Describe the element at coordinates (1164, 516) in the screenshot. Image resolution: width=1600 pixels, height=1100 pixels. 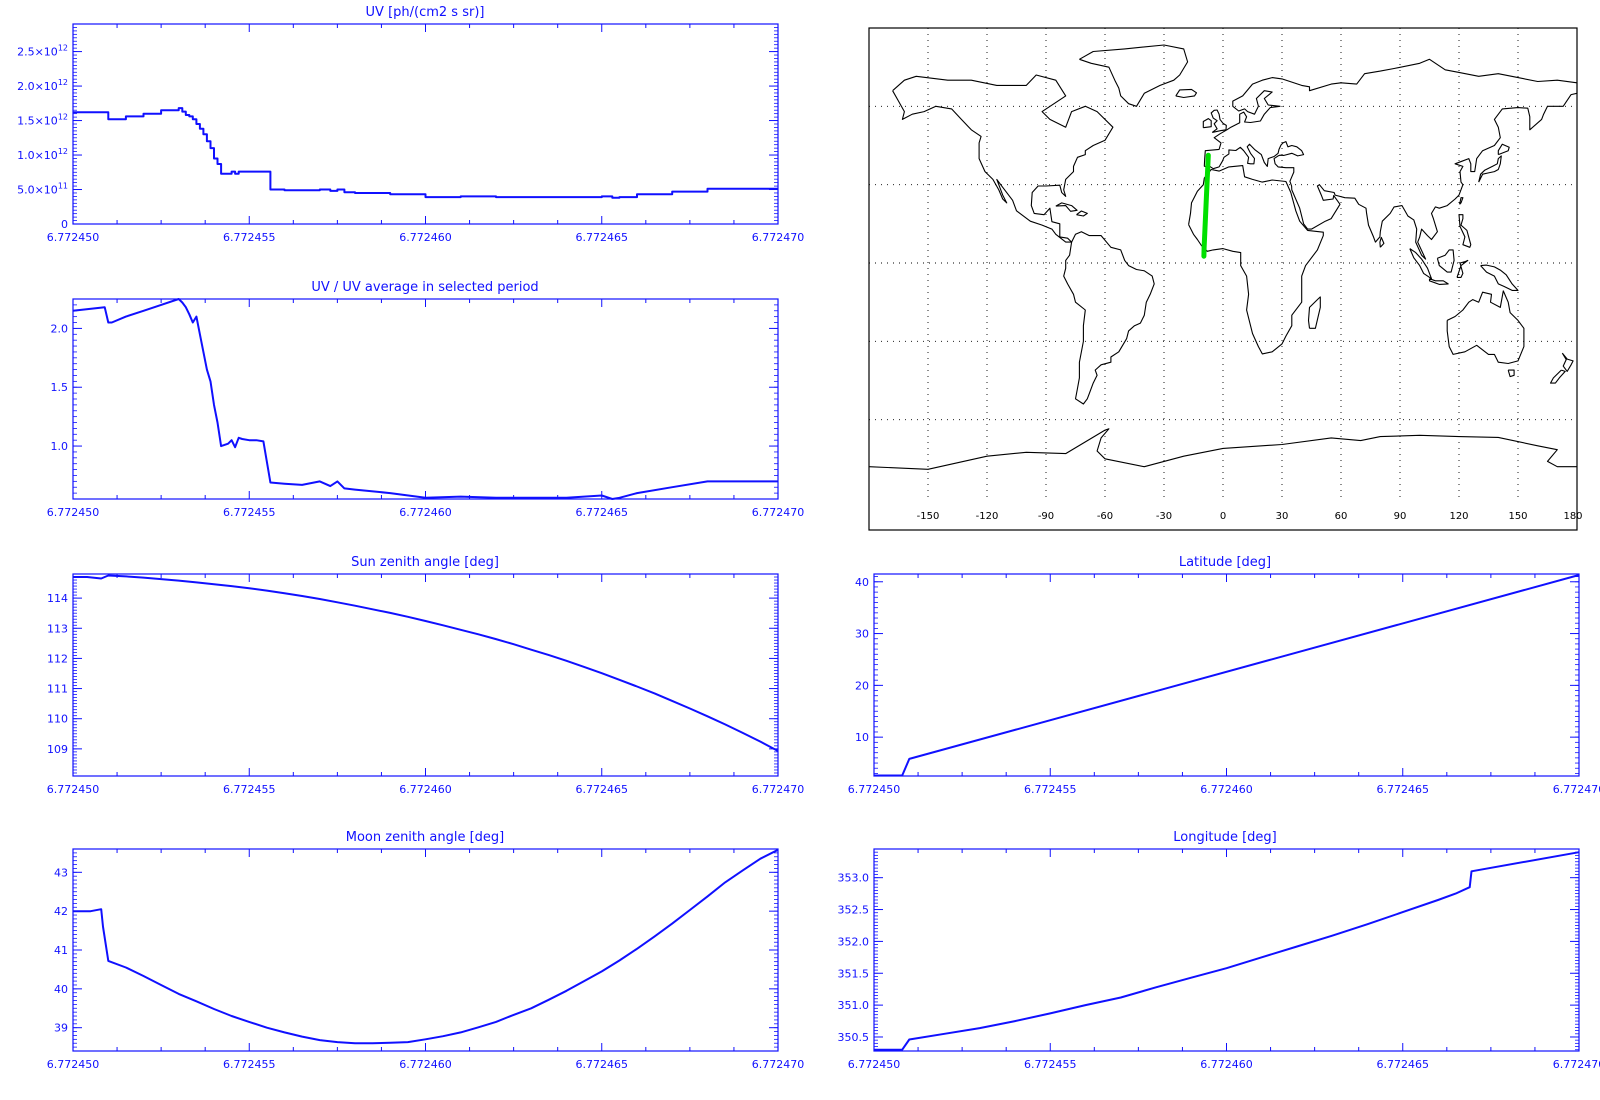
I see `map-lon-tick-label: -30` at that location.